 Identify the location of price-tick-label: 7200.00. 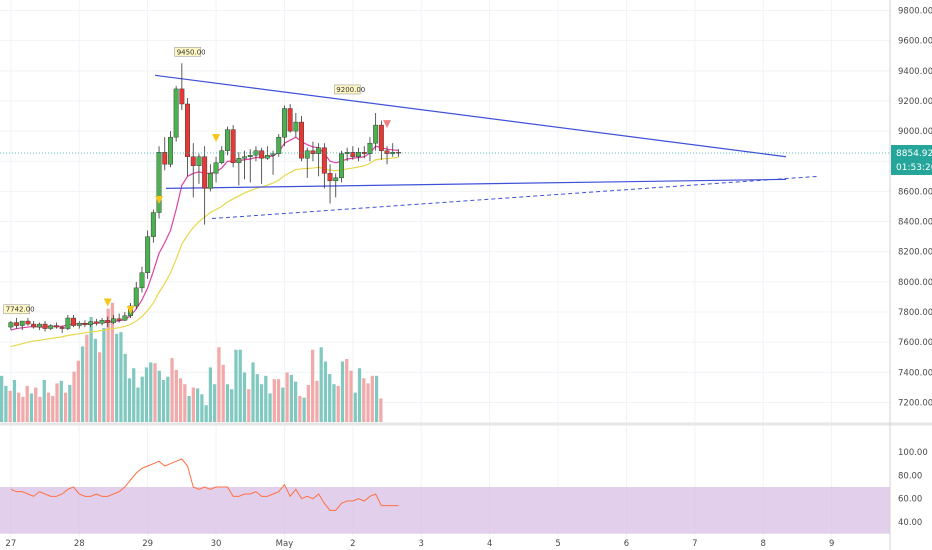
(915, 403).